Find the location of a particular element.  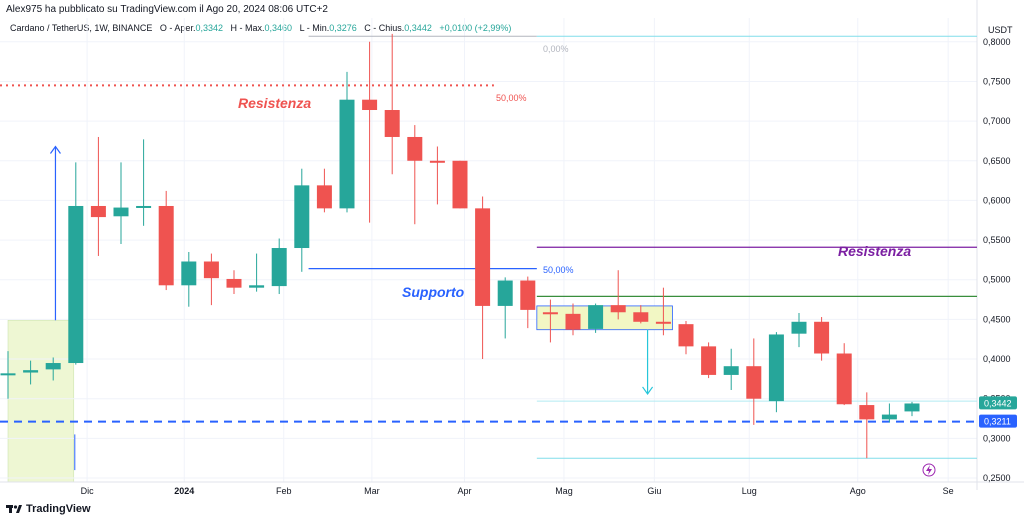

arrow-up-icon is located at coordinates (55, 149).